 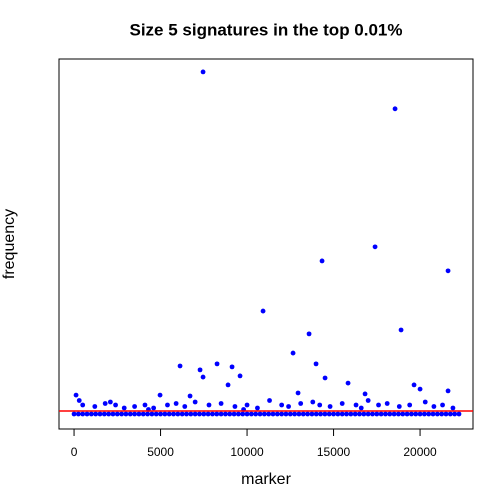 What do you see at coordinates (9, 244) in the screenshot?
I see `y-axis-label: frequency` at bounding box center [9, 244].